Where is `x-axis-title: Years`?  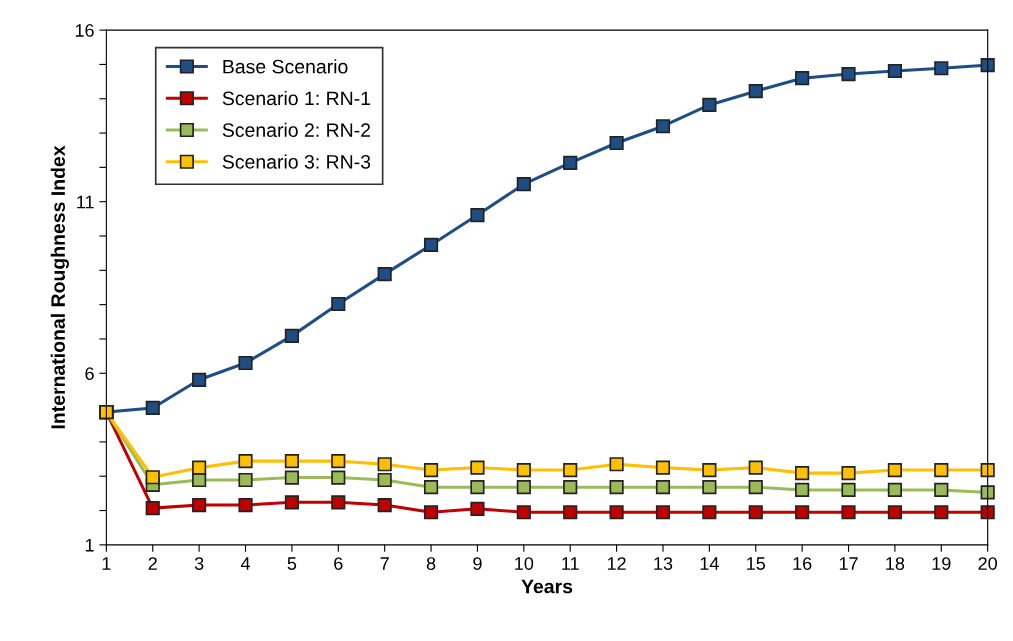
x-axis-title: Years is located at coordinates (547, 586).